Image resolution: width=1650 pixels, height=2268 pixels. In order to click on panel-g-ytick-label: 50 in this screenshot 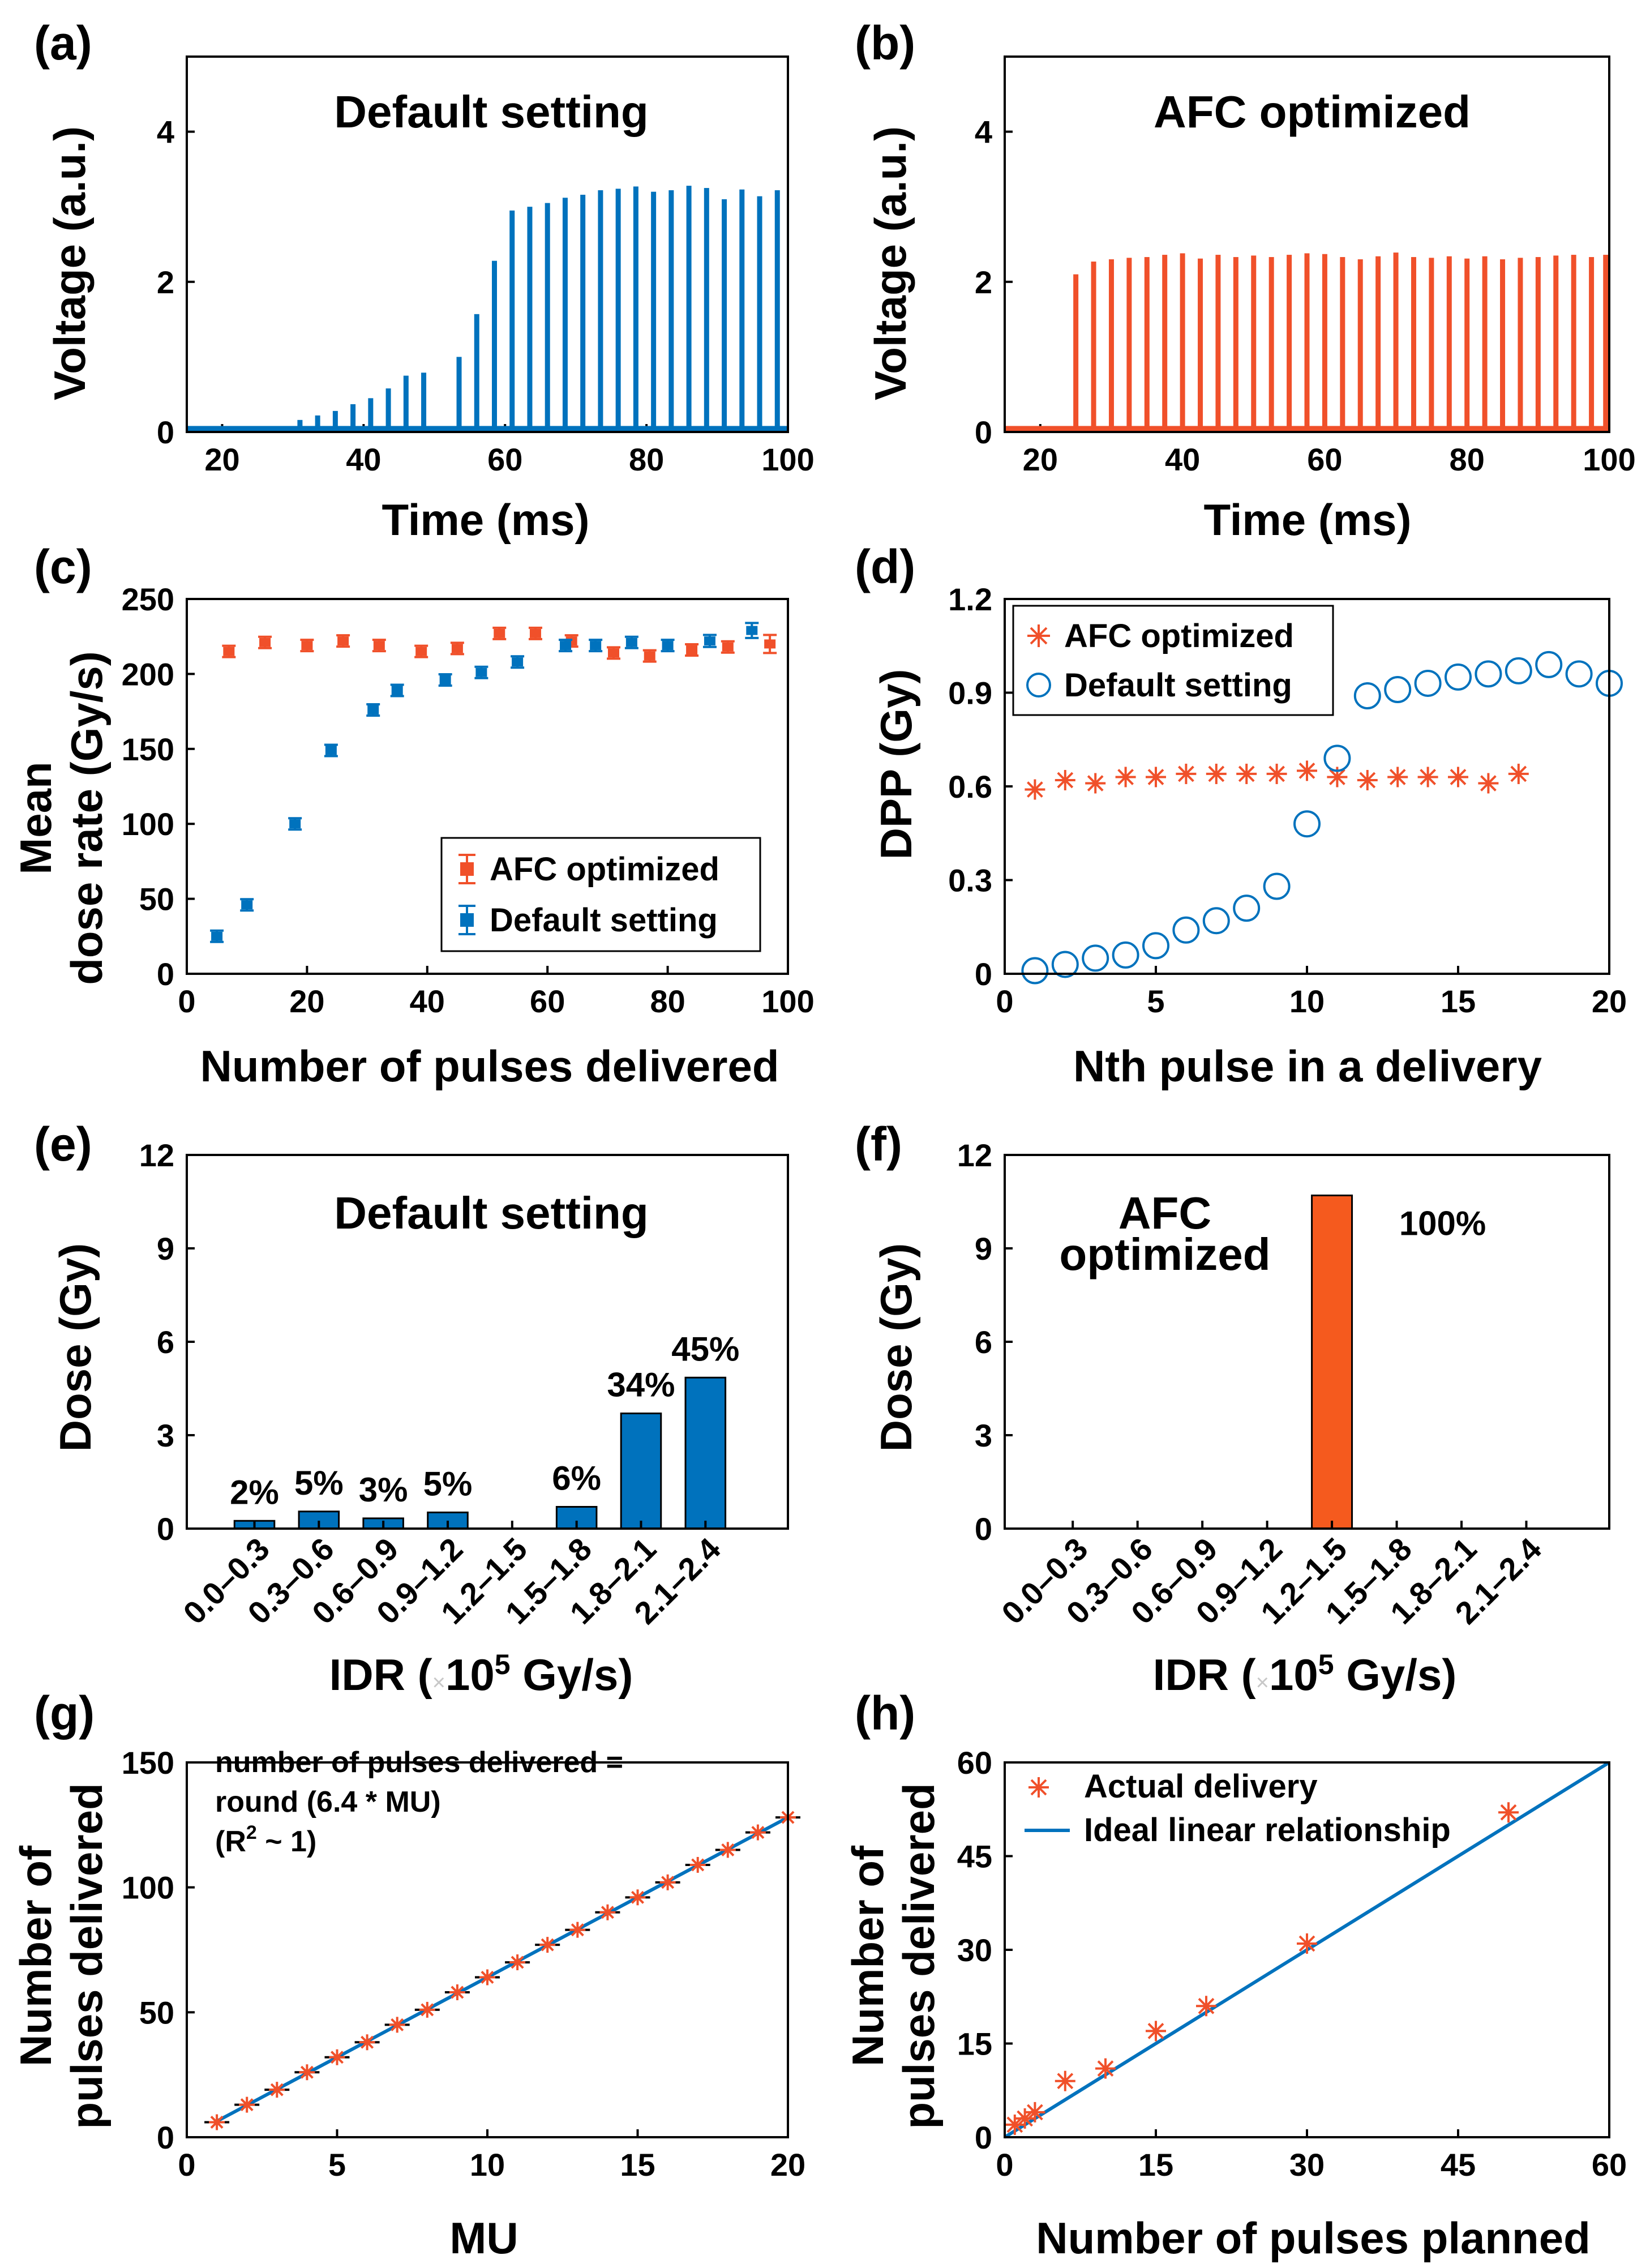, I will do `click(156, 2013)`.